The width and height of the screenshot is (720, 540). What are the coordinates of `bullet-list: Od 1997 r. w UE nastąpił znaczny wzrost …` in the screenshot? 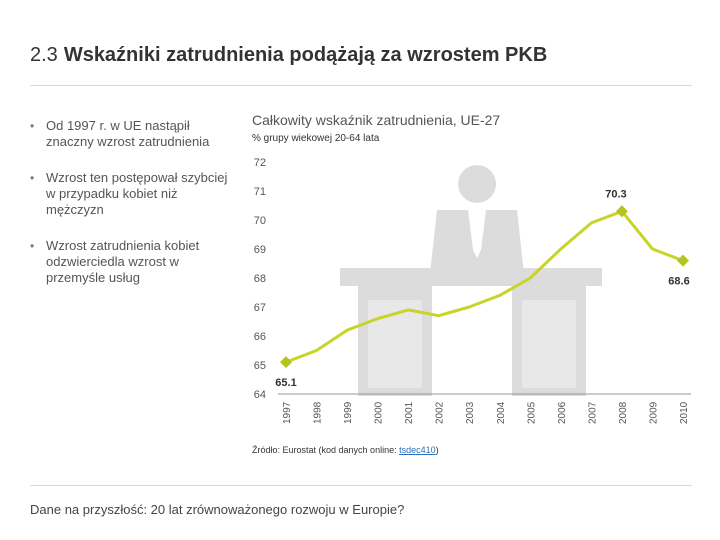 It's located at (130, 212).